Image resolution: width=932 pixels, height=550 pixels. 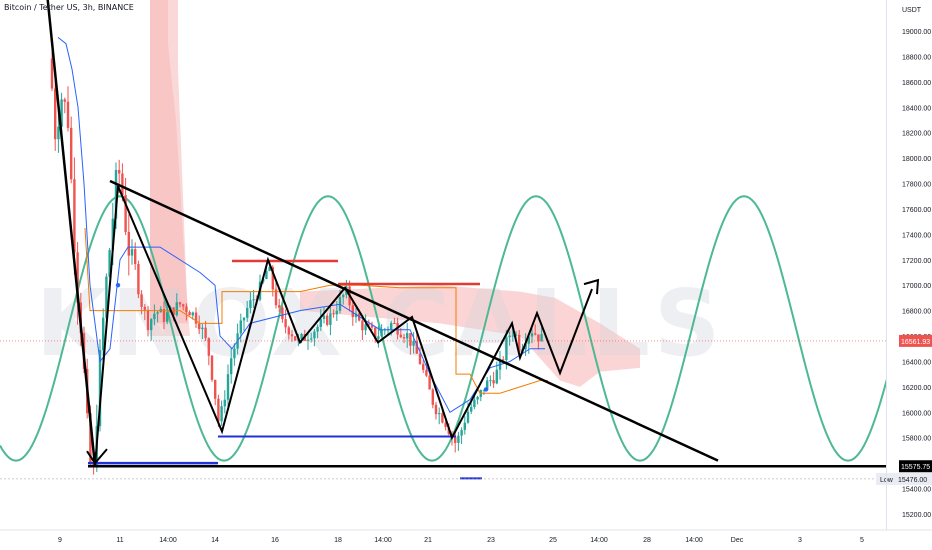 I want to click on cloud-area-top, so click(x=169, y=162).